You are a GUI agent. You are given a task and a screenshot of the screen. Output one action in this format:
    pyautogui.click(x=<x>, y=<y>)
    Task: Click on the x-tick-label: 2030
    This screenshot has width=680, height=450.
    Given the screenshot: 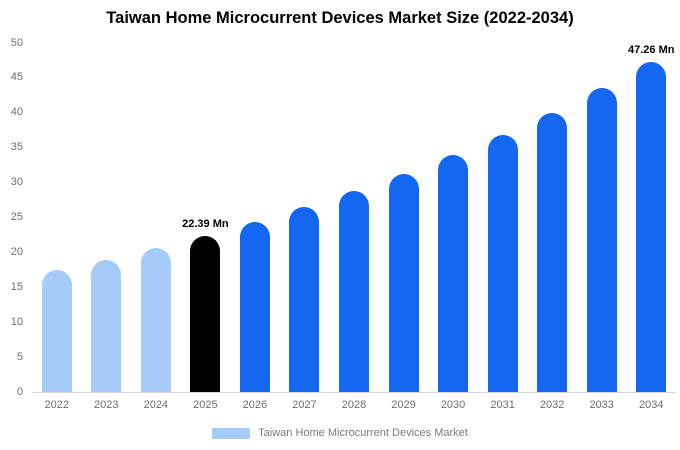 What is the action you would take?
    pyautogui.click(x=453, y=405)
    